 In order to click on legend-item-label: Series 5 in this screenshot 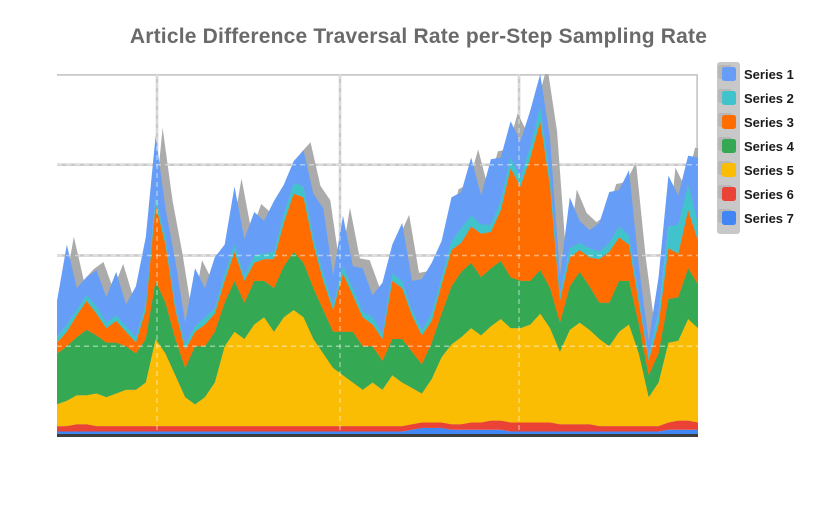, I will do `click(769, 170)`.